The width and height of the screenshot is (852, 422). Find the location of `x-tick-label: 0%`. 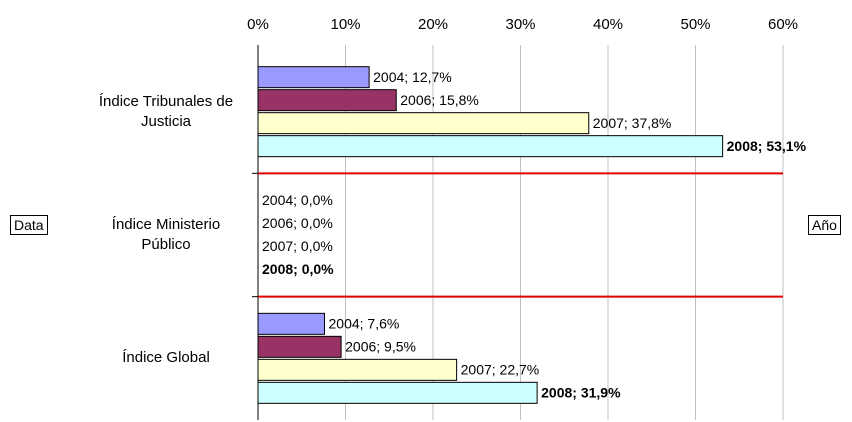

x-tick-label: 0% is located at coordinates (258, 24).